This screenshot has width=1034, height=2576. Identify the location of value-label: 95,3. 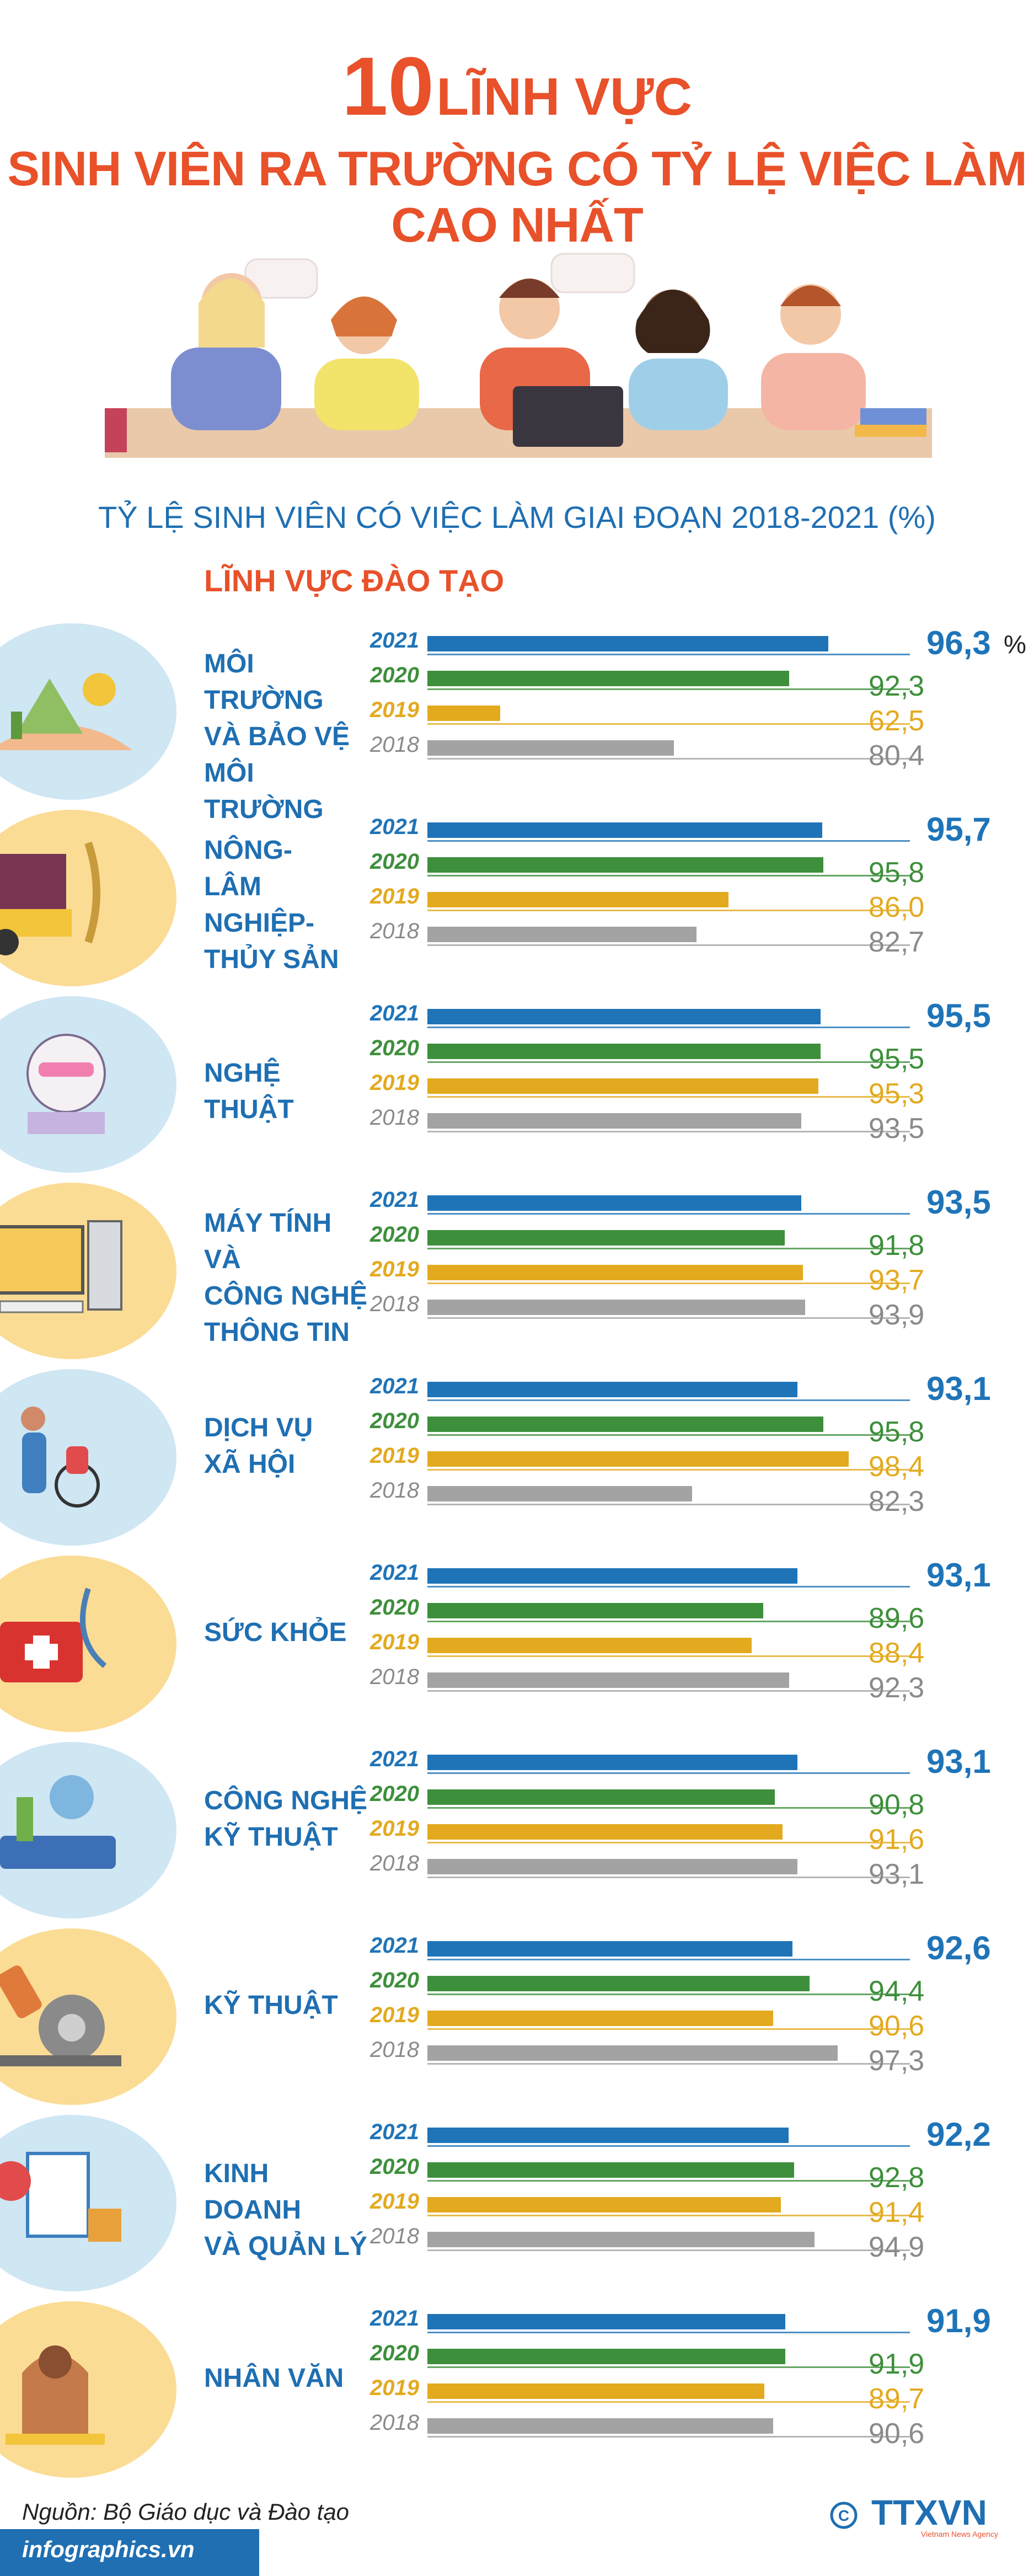
(897, 1094).